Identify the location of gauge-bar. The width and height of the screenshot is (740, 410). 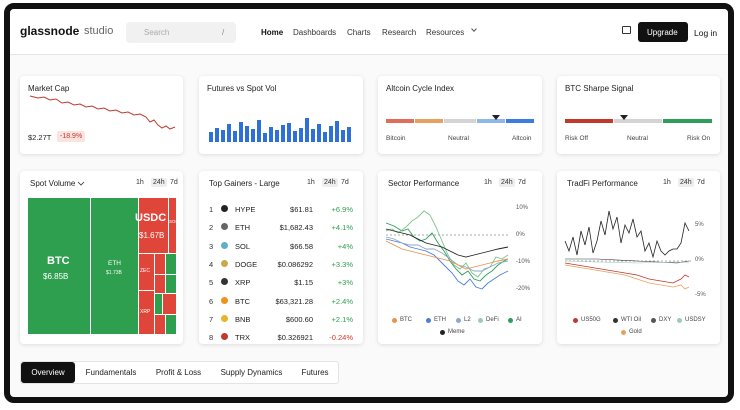
(460, 119).